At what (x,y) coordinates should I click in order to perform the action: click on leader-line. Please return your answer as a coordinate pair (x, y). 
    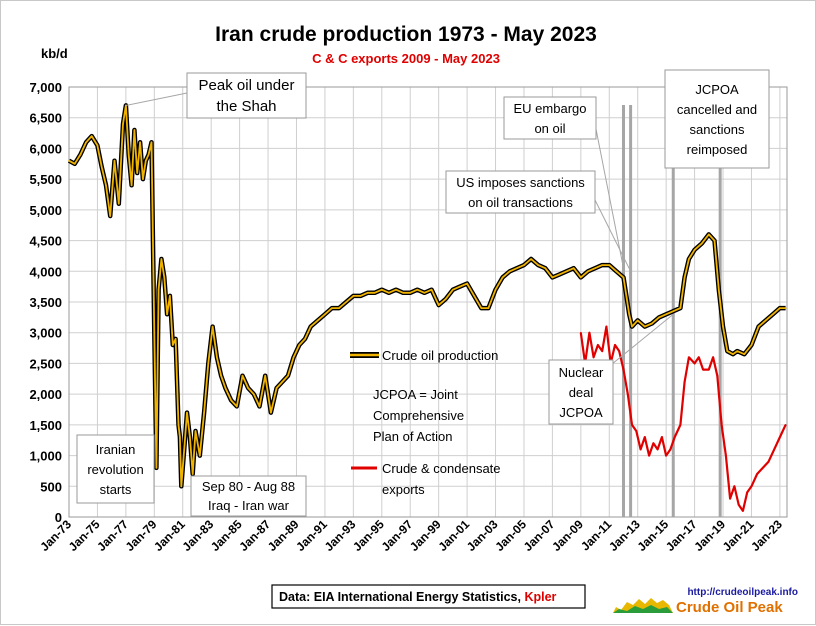
    Looking at the image, I should click on (613, 235).